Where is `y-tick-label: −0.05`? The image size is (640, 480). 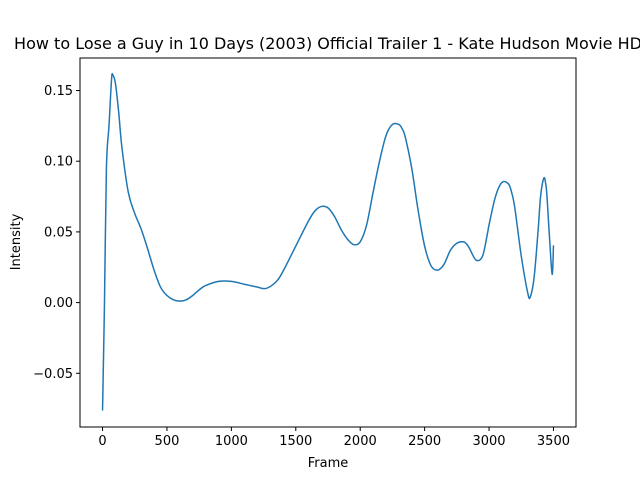
y-tick-label: −0.05 is located at coordinates (53, 374).